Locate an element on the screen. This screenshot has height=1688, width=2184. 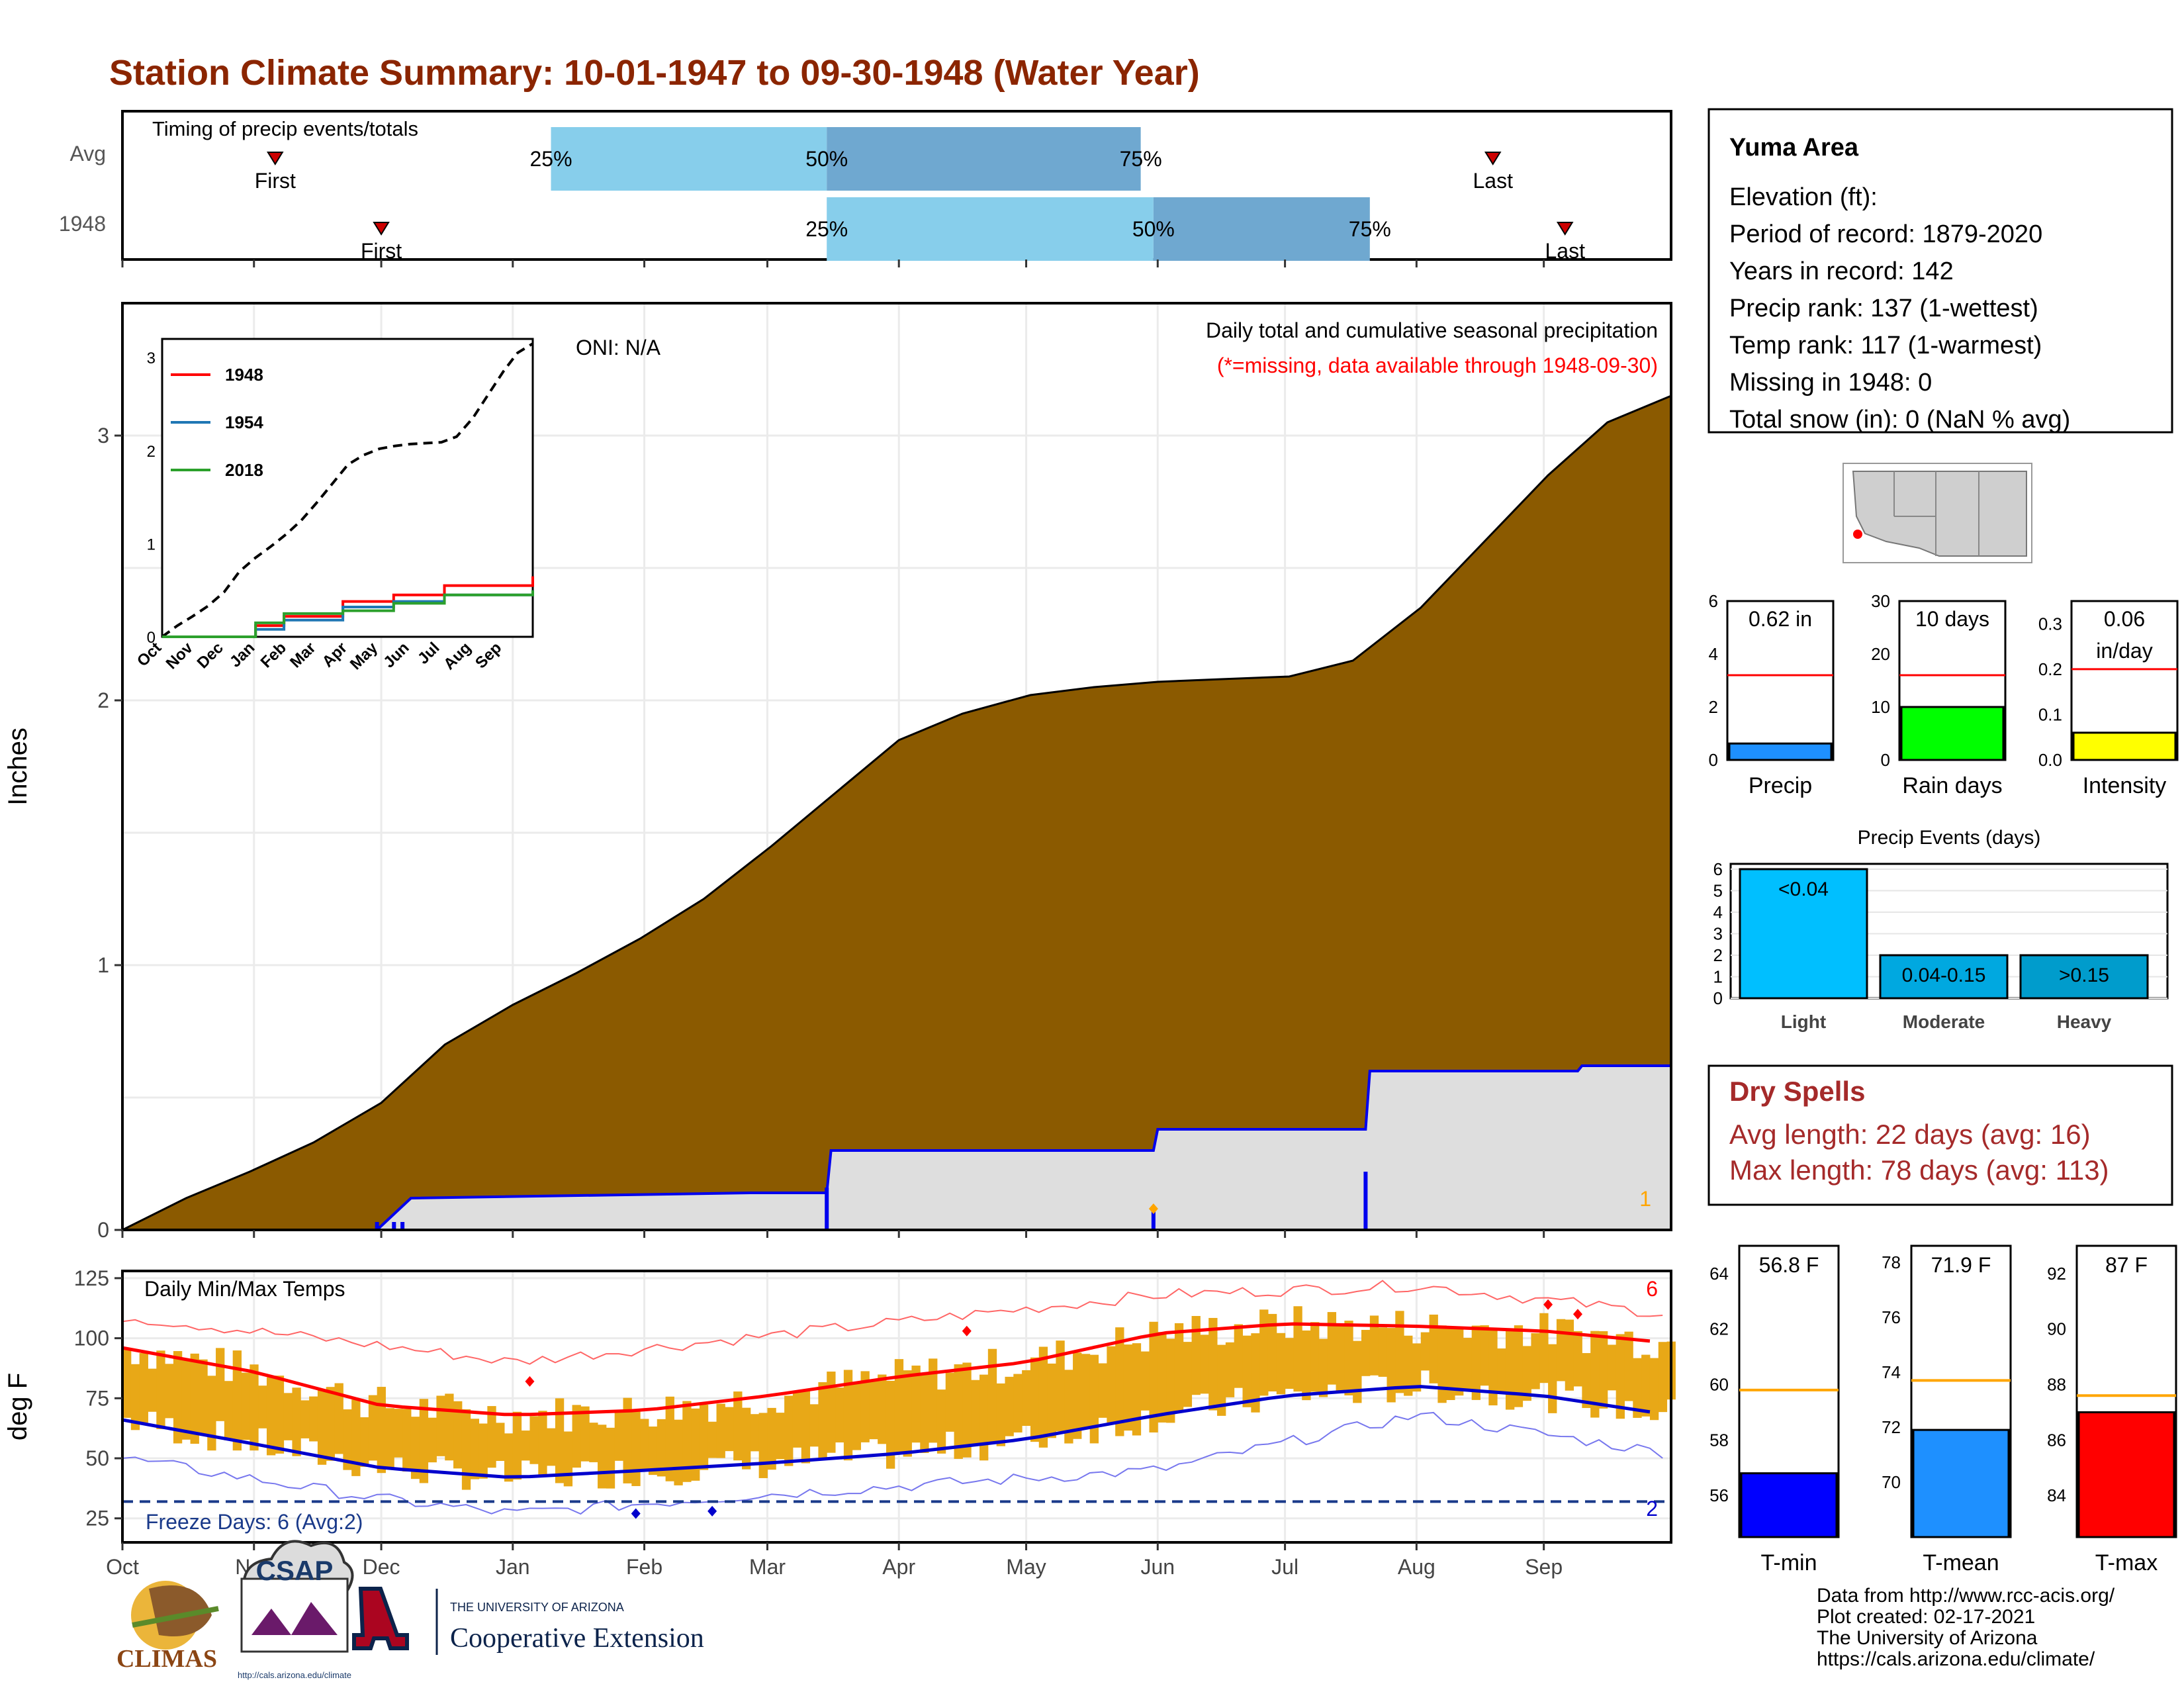
daily-precip-bar is located at coordinates (377, 1226).